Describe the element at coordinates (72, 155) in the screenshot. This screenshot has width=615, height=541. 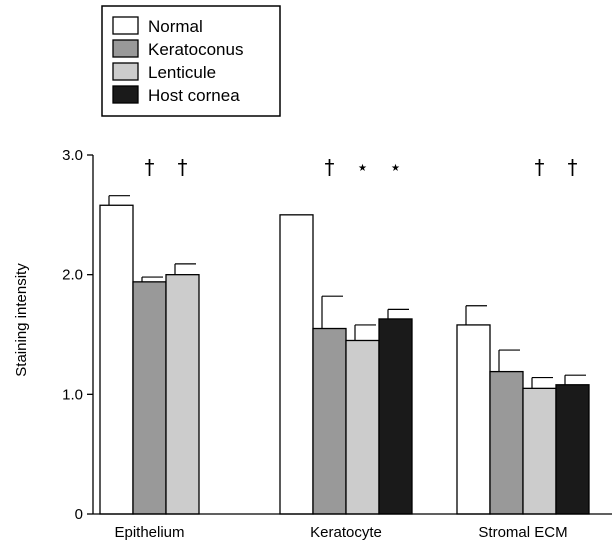
I see `y-tick-label: 3.0` at that location.